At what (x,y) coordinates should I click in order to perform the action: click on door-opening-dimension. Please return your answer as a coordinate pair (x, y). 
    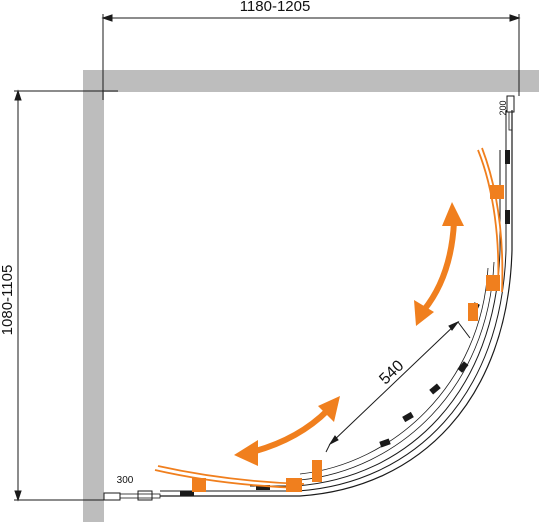
    Looking at the image, I should click on (398, 386).